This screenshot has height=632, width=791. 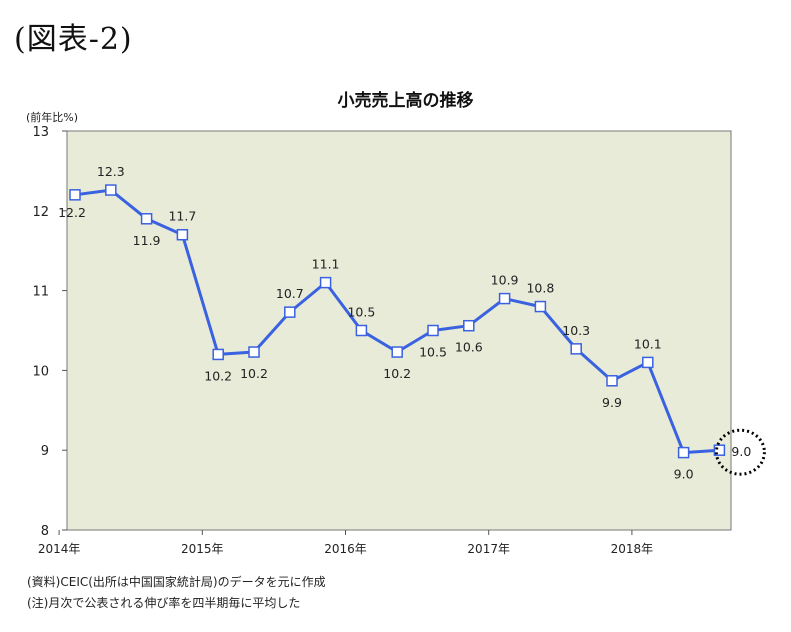 What do you see at coordinates (576, 330) in the screenshot?
I see `data-label: 10.3` at bounding box center [576, 330].